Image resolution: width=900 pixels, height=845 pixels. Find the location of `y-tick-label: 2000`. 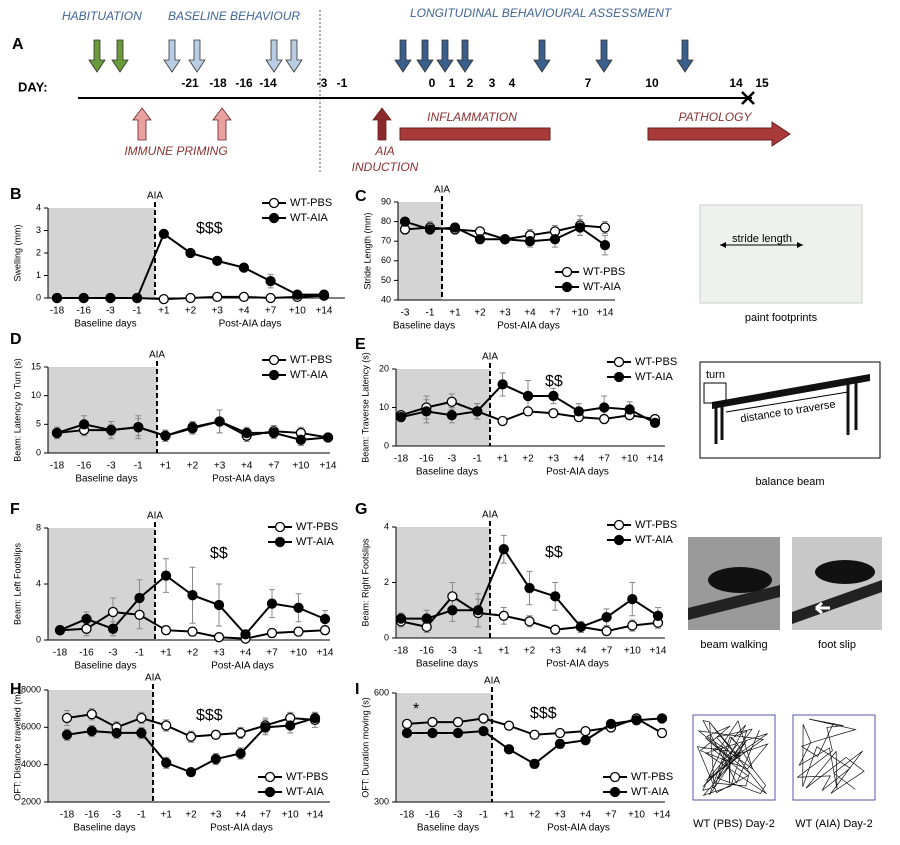

y-tick-label: 2000 is located at coordinates (31, 801).